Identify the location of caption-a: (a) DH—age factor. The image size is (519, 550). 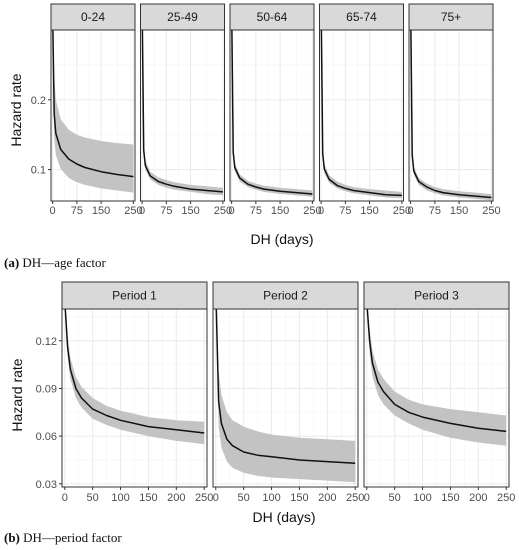
(55, 263).